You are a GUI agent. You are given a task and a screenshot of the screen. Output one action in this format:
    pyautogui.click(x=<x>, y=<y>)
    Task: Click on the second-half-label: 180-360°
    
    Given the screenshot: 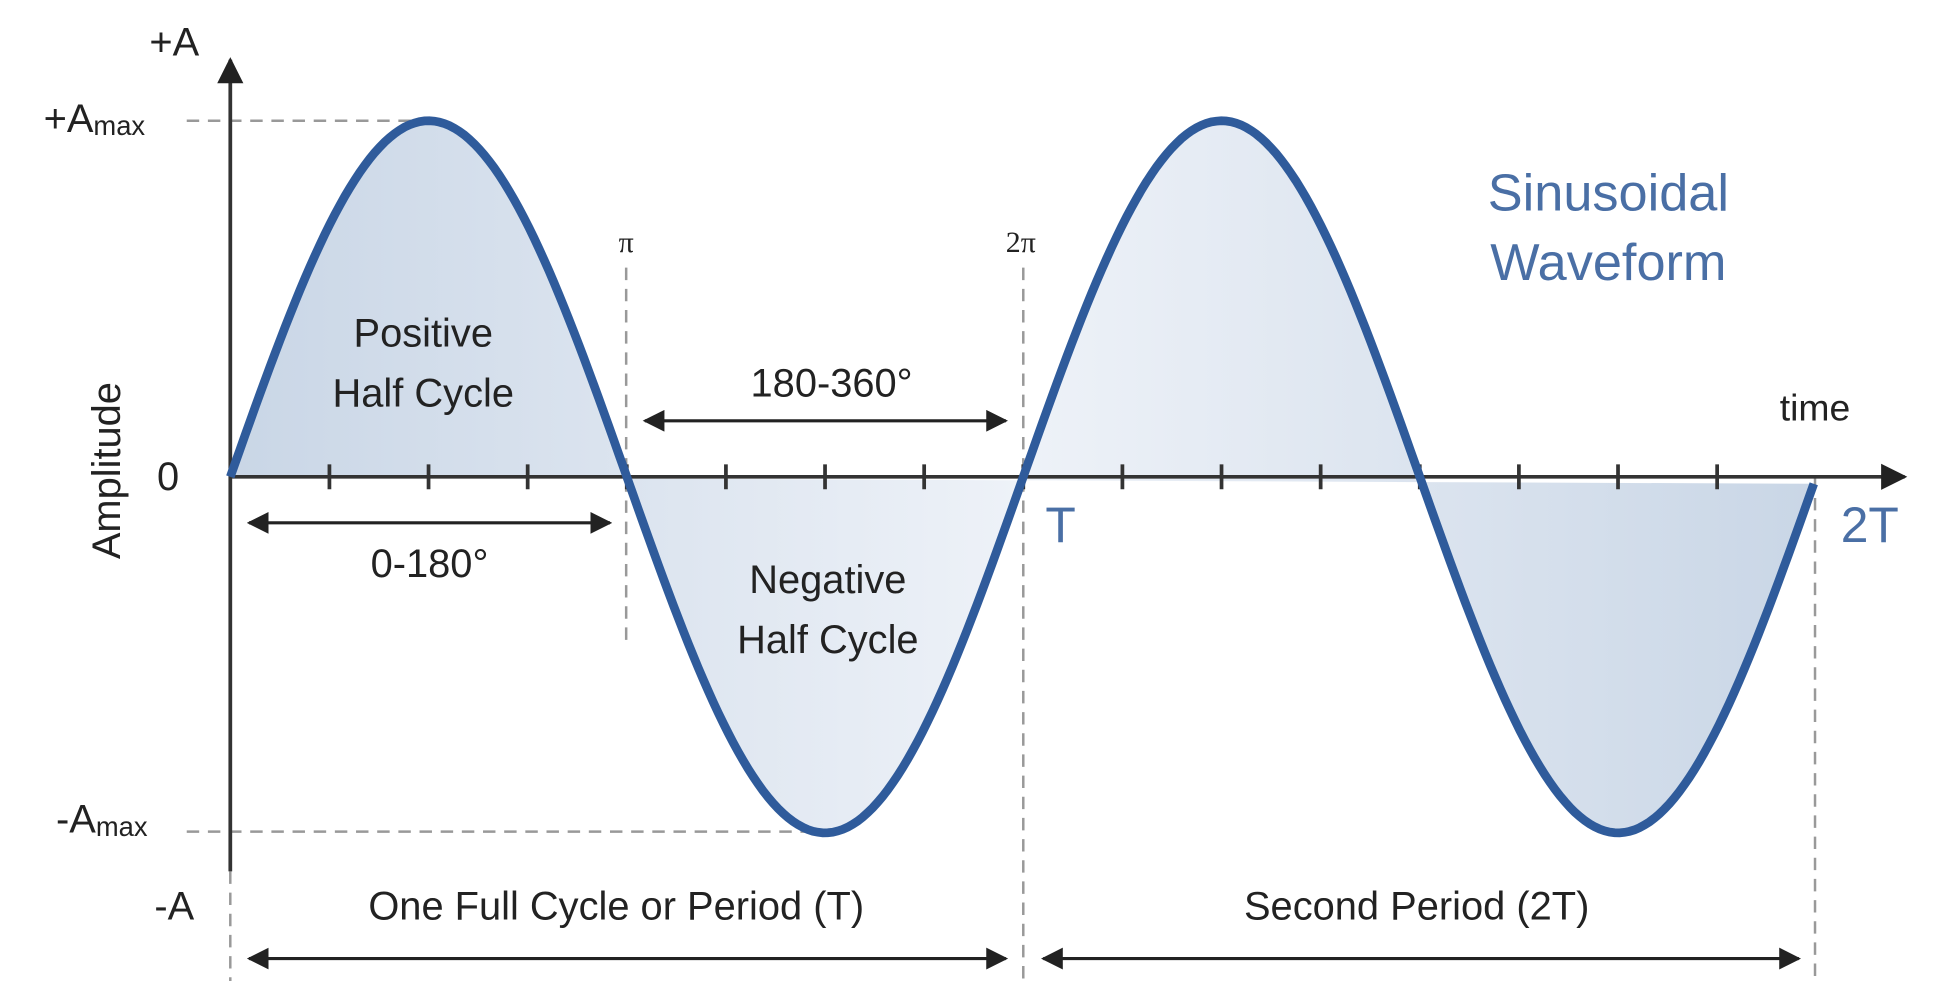 What is the action you would take?
    pyautogui.click(x=832, y=383)
    